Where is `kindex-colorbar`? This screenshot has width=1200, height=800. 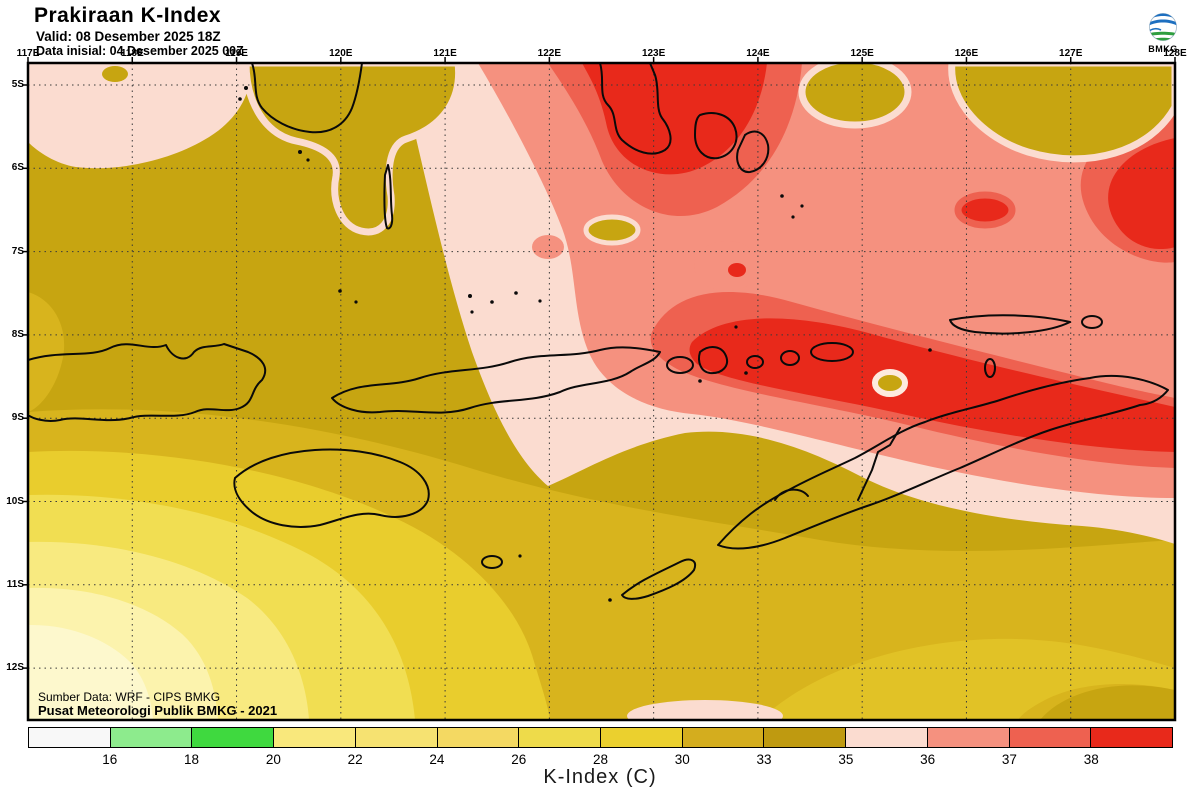 kindex-colorbar is located at coordinates (600, 737).